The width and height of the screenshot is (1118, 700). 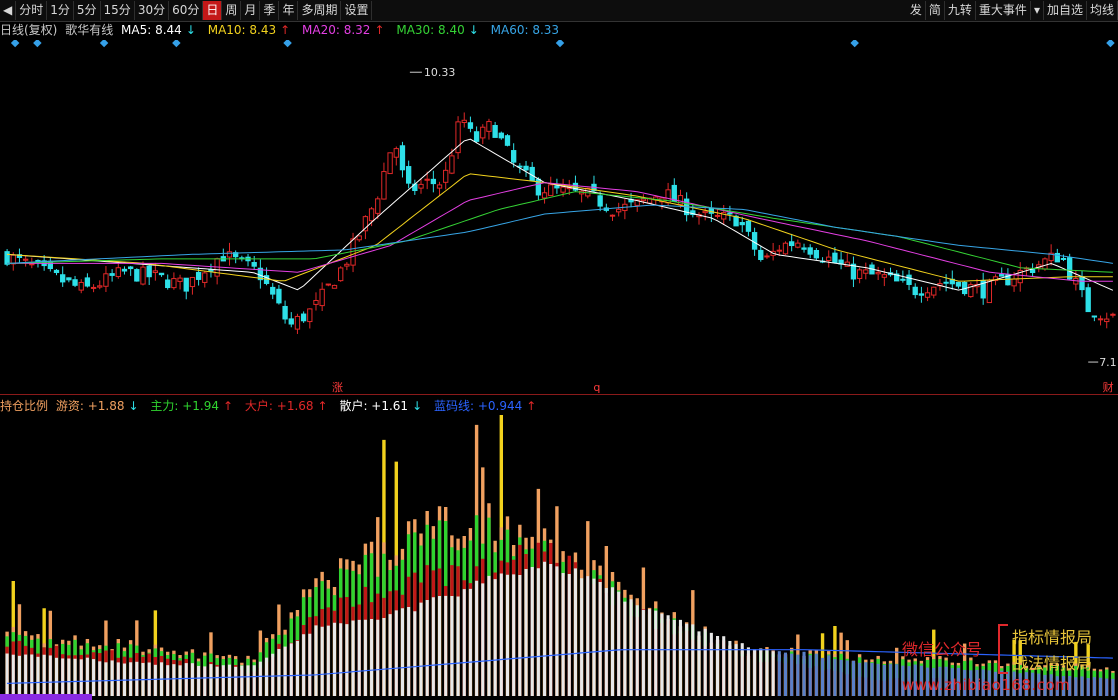 What do you see at coordinates (32, 10) in the screenshot?
I see `period-tab-fenshi: 分时` at bounding box center [32, 10].